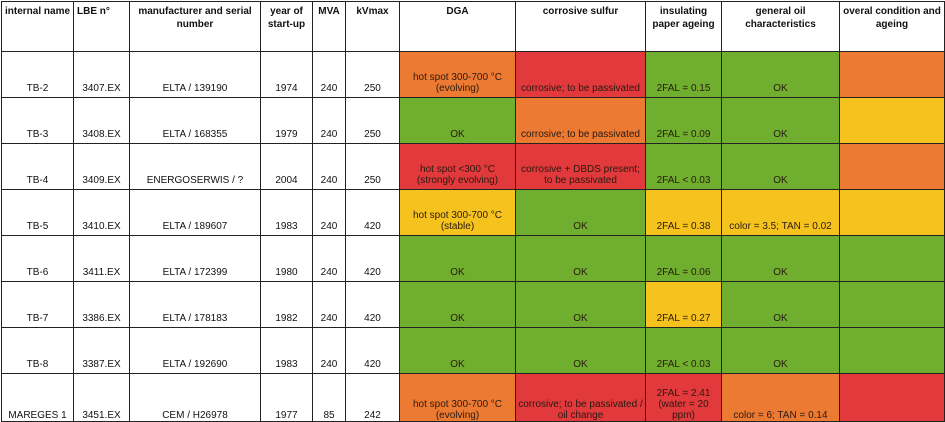 Image resolution: width=945 pixels, height=422 pixels. Describe the element at coordinates (195, 212) in the screenshot. I see `manufacturer-cell: ELTA / 189607` at that location.